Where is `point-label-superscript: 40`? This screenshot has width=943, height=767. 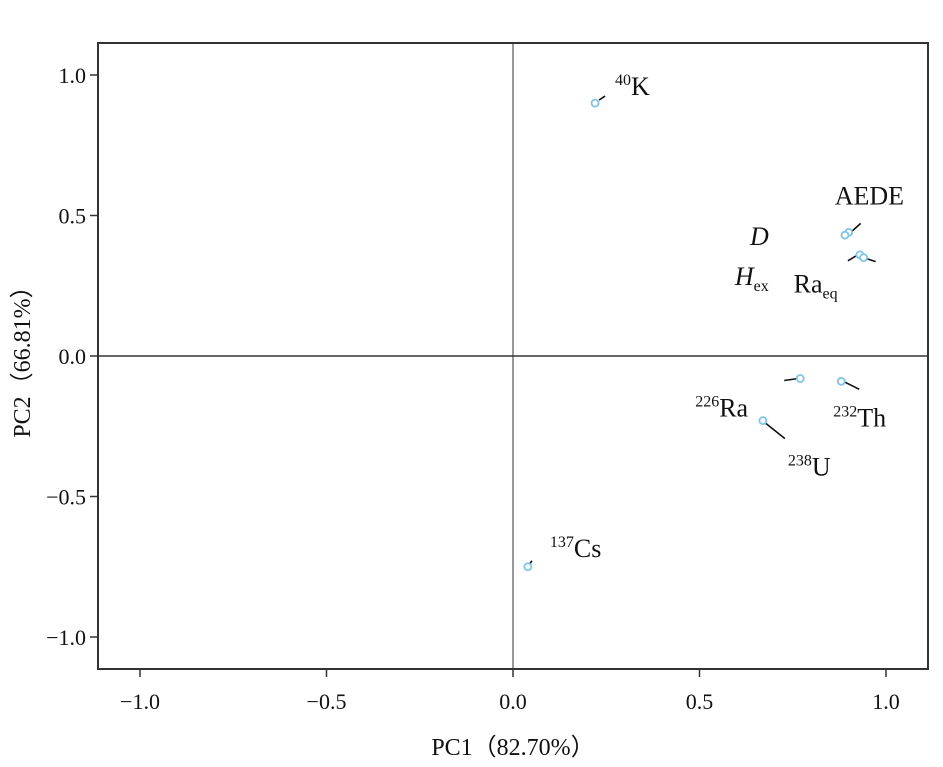
point-label-superscript: 40 is located at coordinates (623, 80).